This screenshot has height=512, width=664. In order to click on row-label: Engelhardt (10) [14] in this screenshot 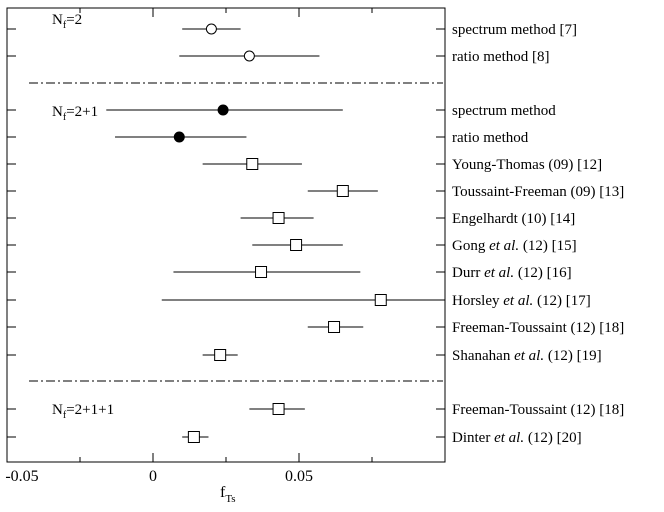, I will do `click(513, 219)`.